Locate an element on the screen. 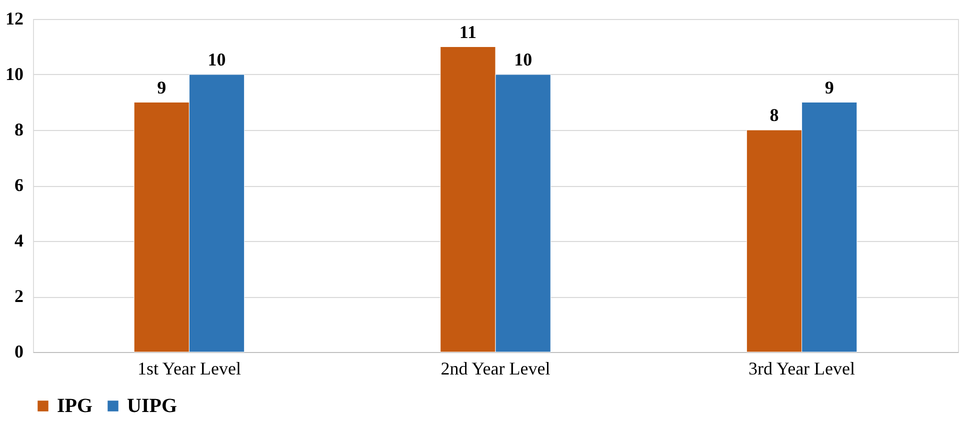 This screenshot has width=973, height=431. y-tick-label: 8 is located at coordinates (19, 130).